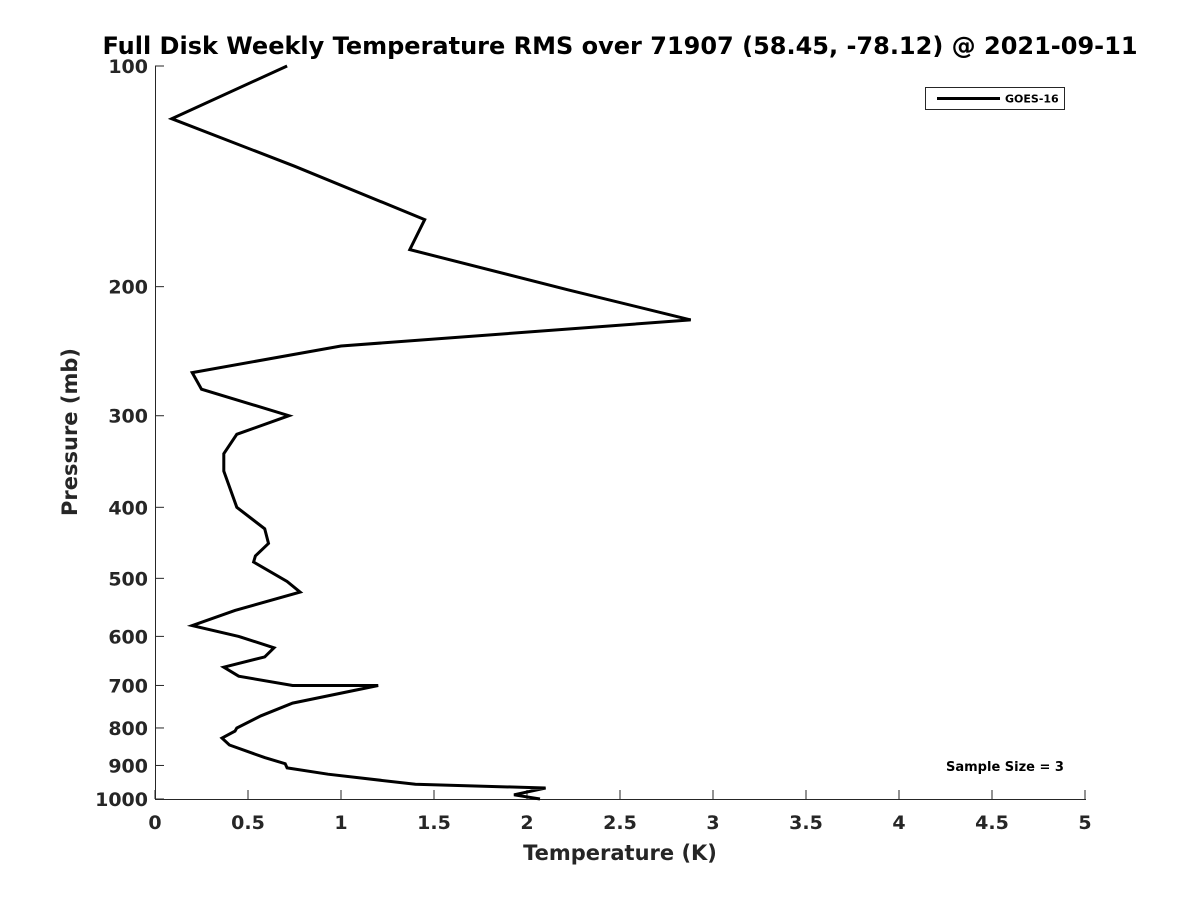 The height and width of the screenshot is (900, 1200). What do you see at coordinates (1084, 823) in the screenshot?
I see `x-tick-label: 5` at bounding box center [1084, 823].